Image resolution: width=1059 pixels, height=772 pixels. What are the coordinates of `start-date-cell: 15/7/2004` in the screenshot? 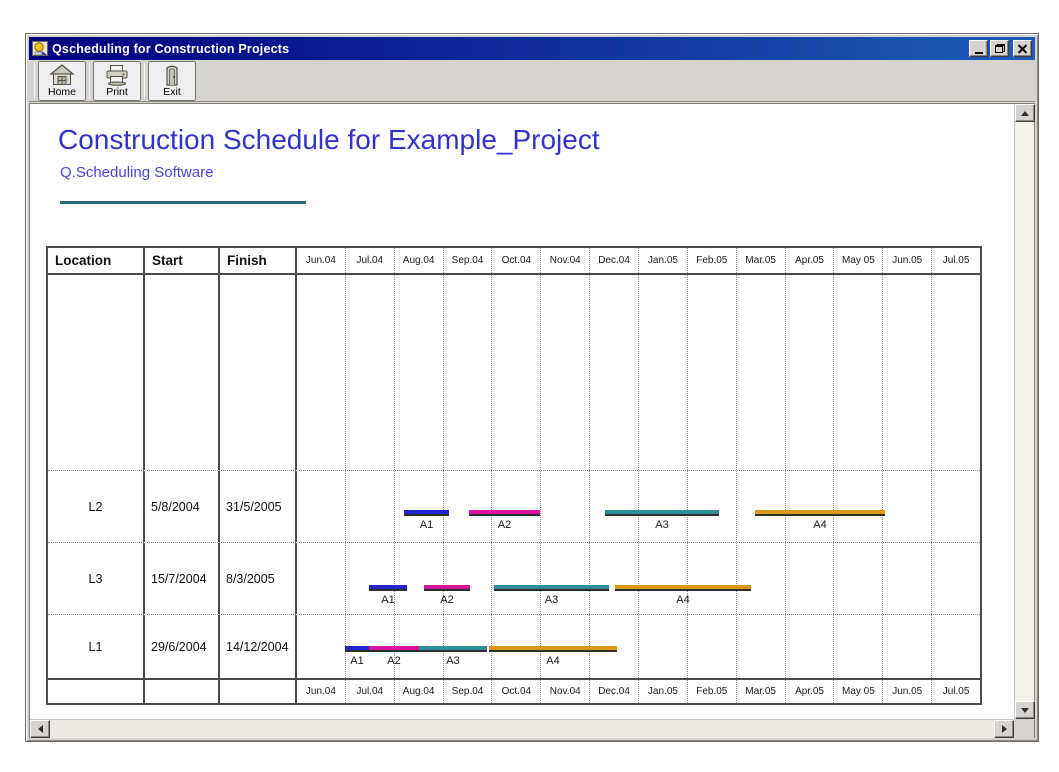 It's located at (182, 578).